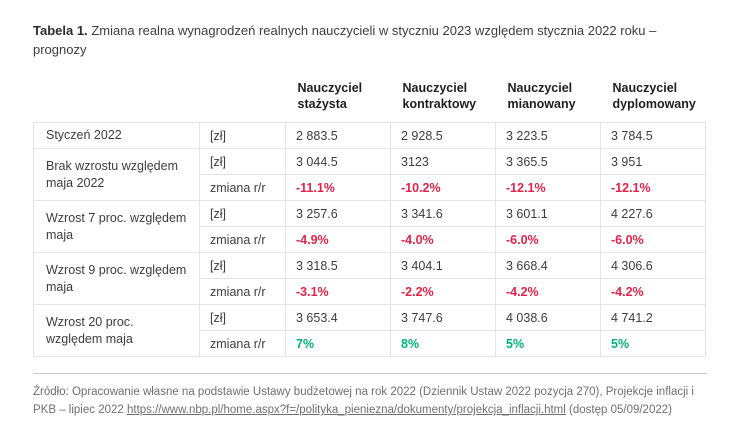 This screenshot has width=740, height=434. I want to click on table-row: zmiana r/r 7% 8% 5% 5%, so click(370, 344).